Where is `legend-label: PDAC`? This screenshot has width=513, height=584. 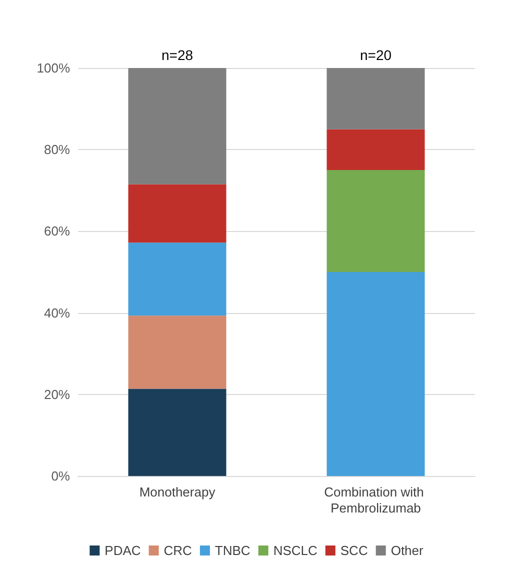 legend-label: PDAC is located at coordinates (122, 550).